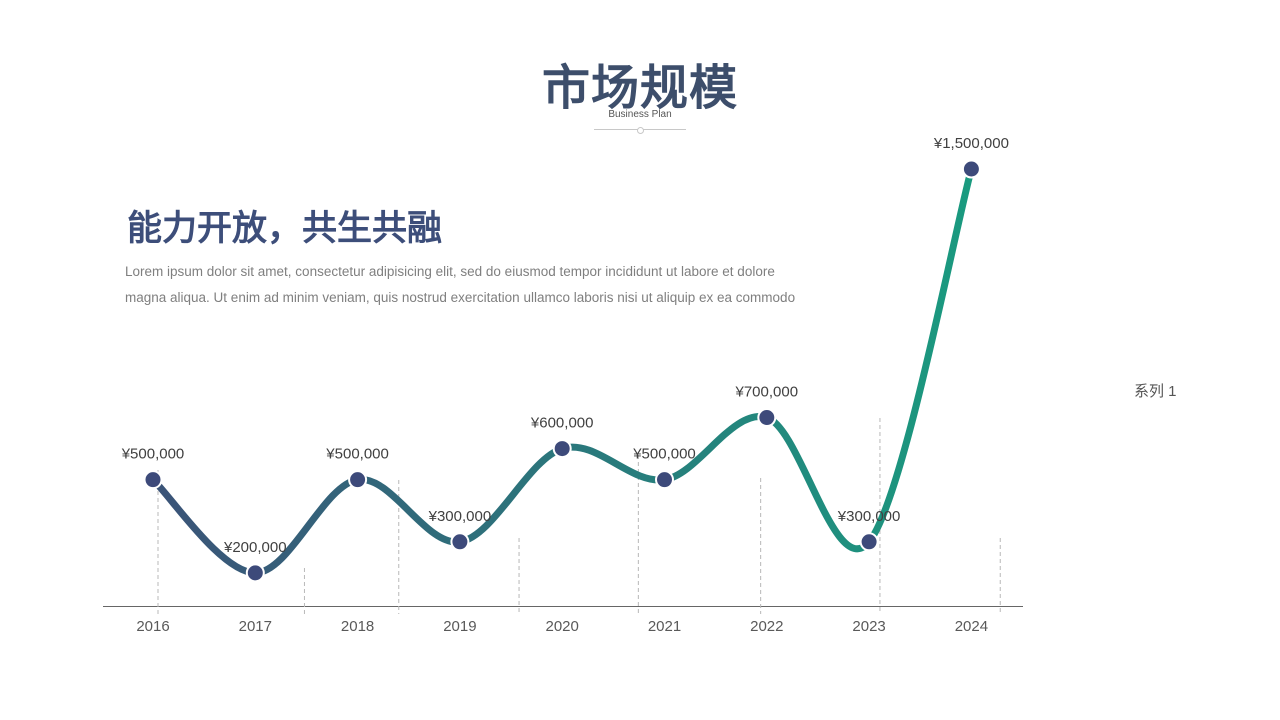 Image resolution: width=1280 pixels, height=720 pixels. Describe the element at coordinates (1112, 390) in the screenshot. I see `legend-line-icon` at that location.